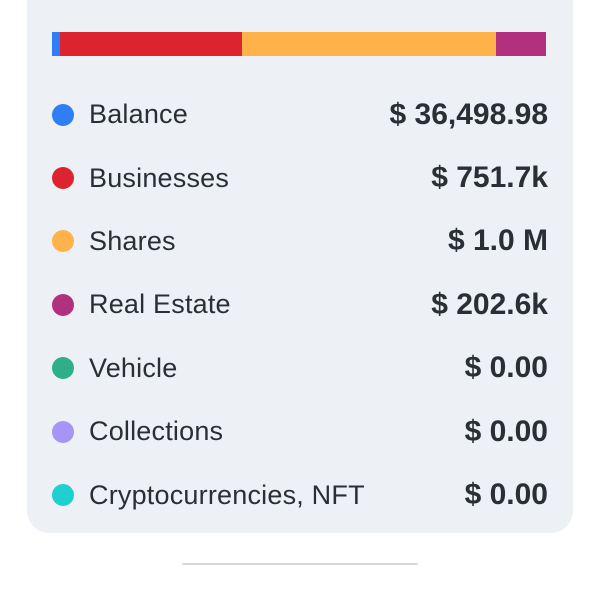 Image resolution: width=600 pixels, height=600 pixels. Describe the element at coordinates (63, 304) in the screenshot. I see `real-estate-color-dot` at that location.